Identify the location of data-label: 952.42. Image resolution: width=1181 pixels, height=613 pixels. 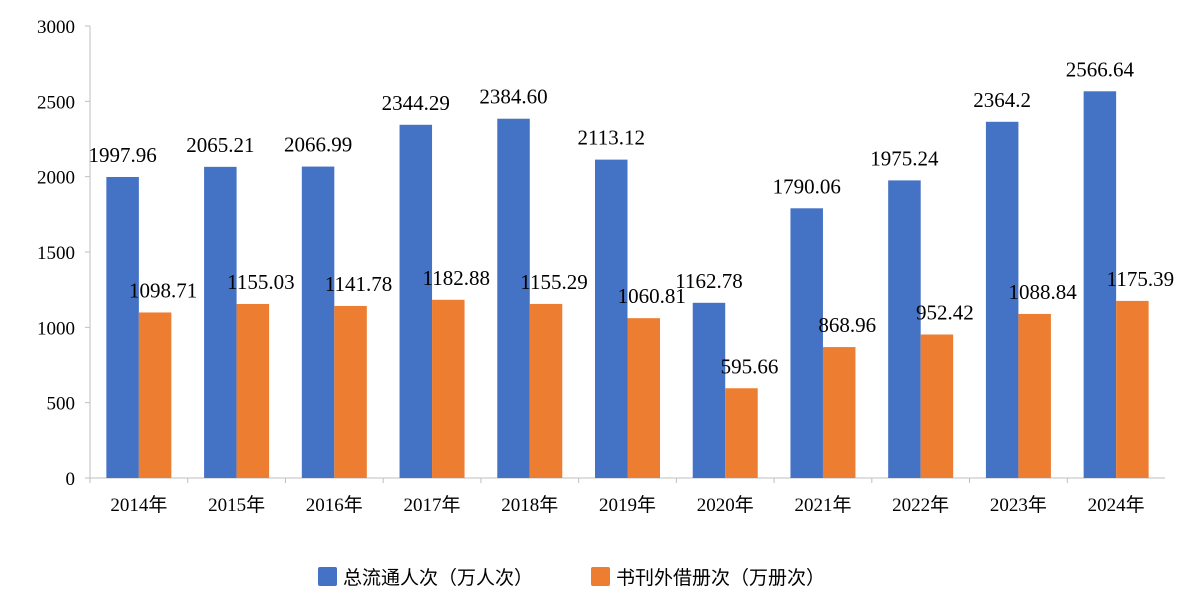
(945, 313).